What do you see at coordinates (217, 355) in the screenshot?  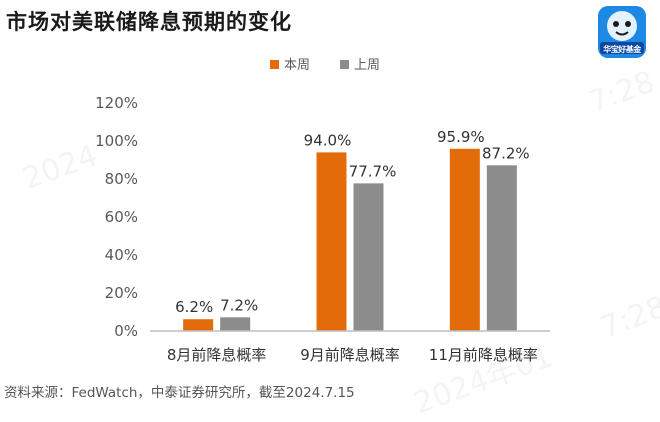 I see `x-tick-label: 8月前降息概率` at bounding box center [217, 355].